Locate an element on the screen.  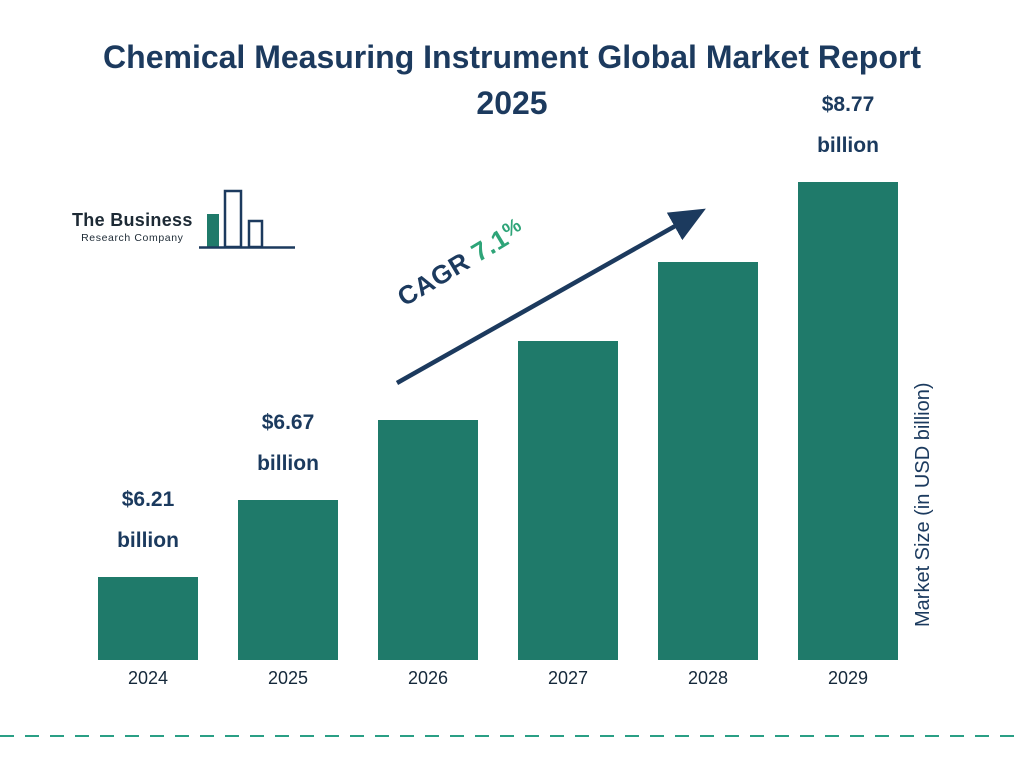
logo-line2: Research Company is located at coordinates (132, 238).